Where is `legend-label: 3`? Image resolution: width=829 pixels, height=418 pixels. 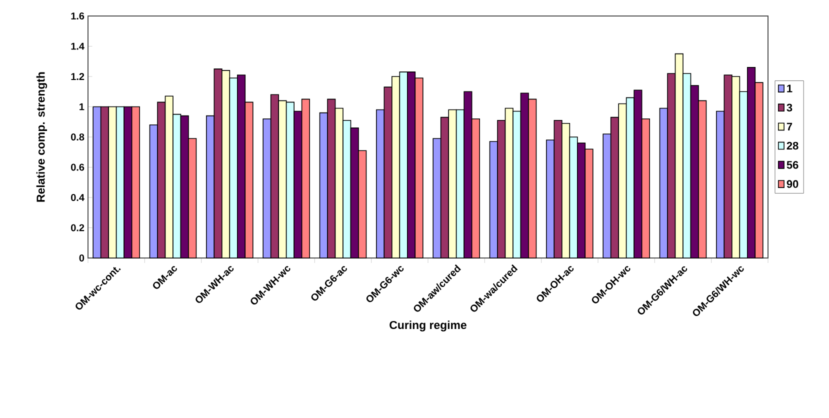
legend-label: 3 is located at coordinates (789, 108).